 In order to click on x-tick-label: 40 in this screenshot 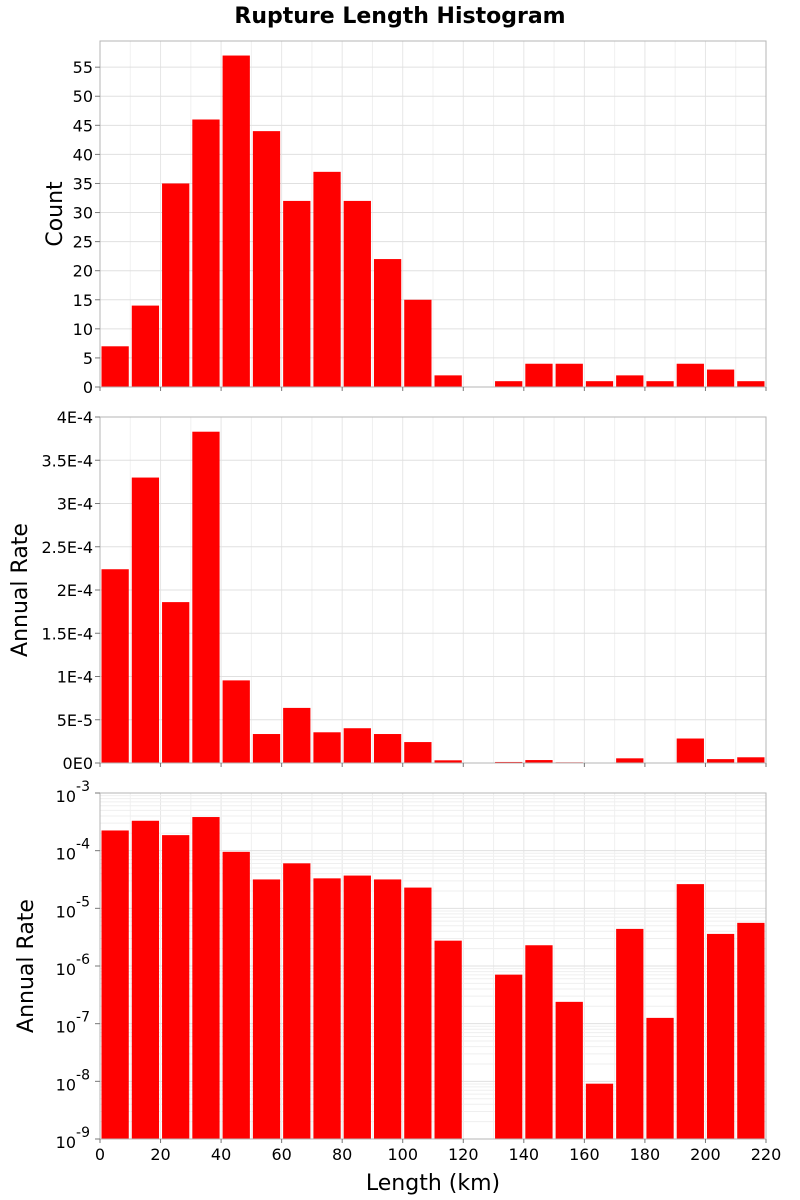, I will do `click(221, 1154)`.